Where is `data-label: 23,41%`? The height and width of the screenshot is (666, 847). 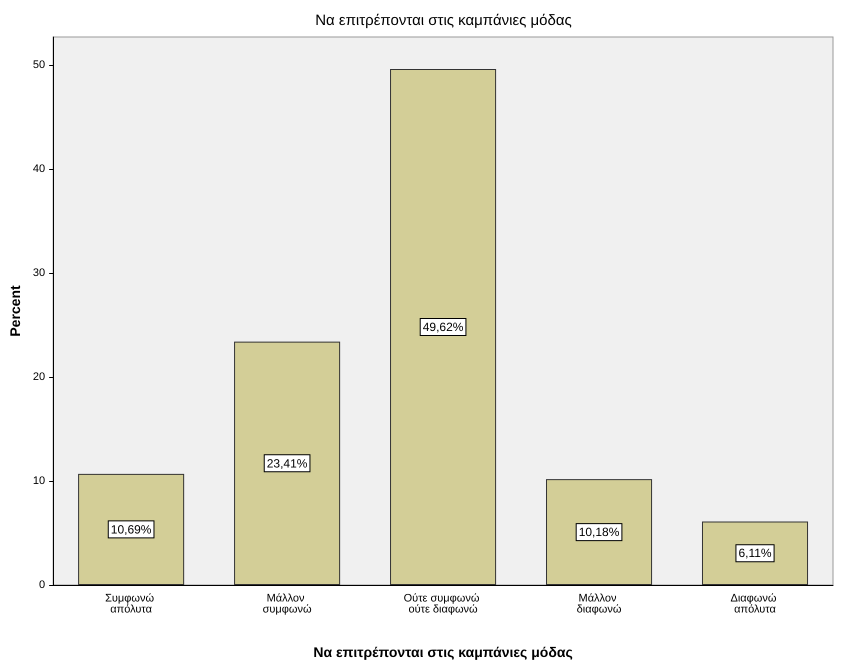 data-label: 23,41% is located at coordinates (287, 463).